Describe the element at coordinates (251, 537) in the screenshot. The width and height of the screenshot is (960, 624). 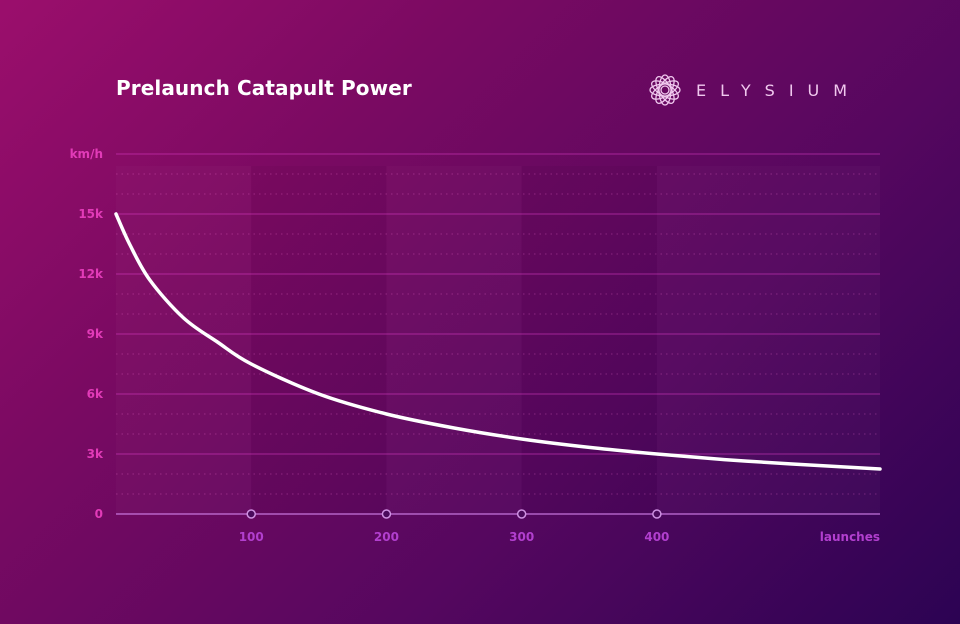
I see `x-tick-label: 100` at that location.